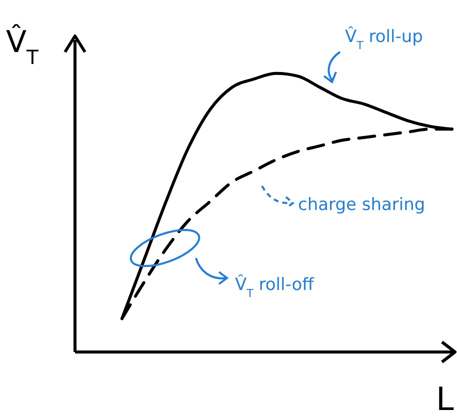 This screenshot has height=416, width=457. I want to click on annotation: charge sharing, so click(362, 205).